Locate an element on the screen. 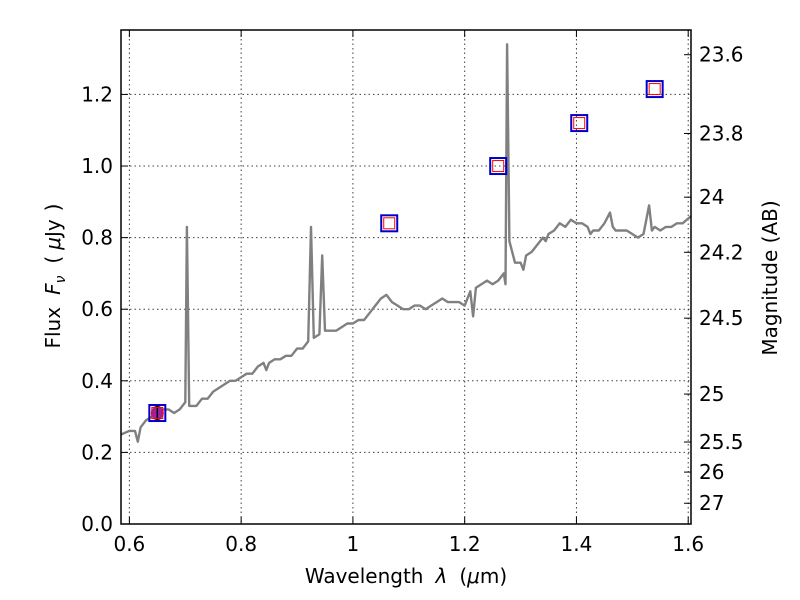 Image resolution: width=800 pixels, height=600 pixels. x-tick-label: 1.2 is located at coordinates (465, 544).